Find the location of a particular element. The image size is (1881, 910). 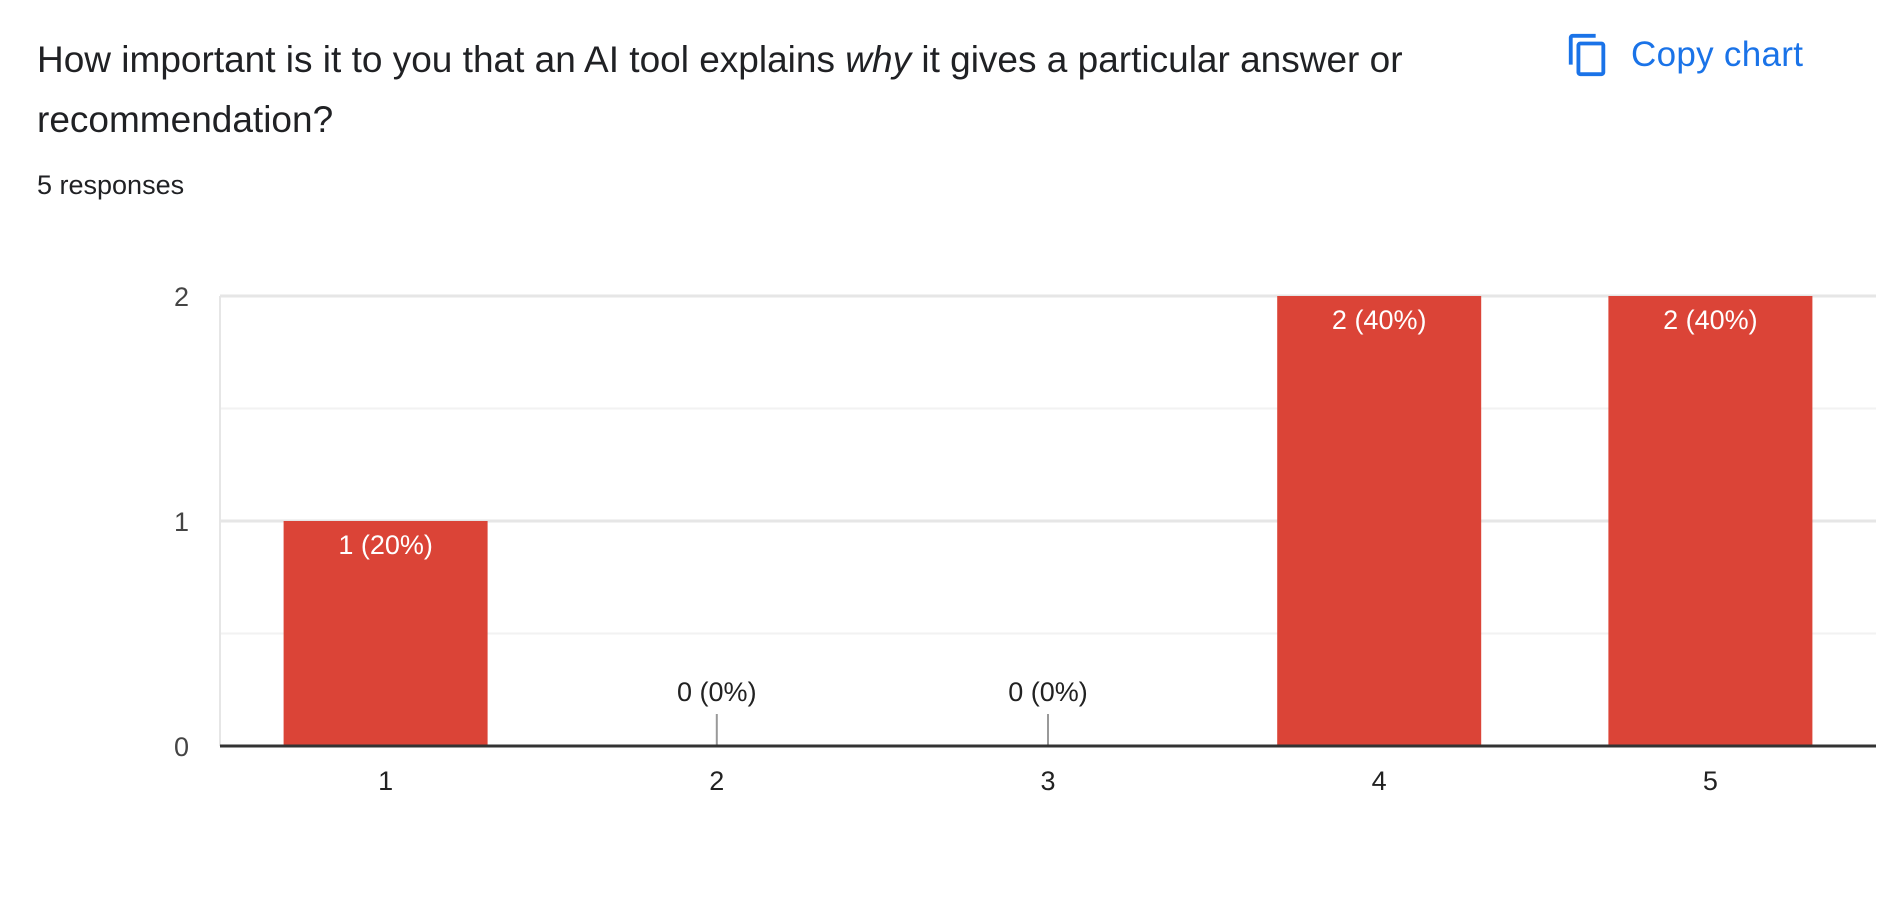

x-tick-label: 5 is located at coordinates (1710, 781).